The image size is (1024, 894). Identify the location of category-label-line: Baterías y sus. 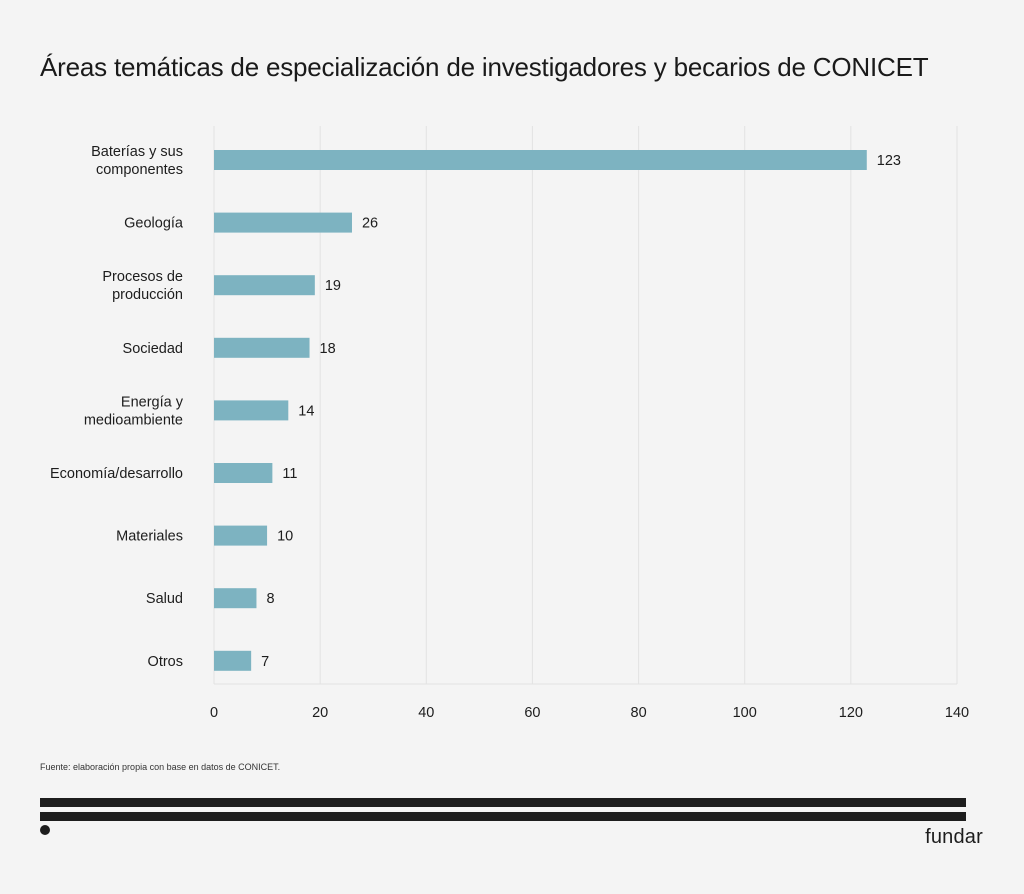
(137, 152).